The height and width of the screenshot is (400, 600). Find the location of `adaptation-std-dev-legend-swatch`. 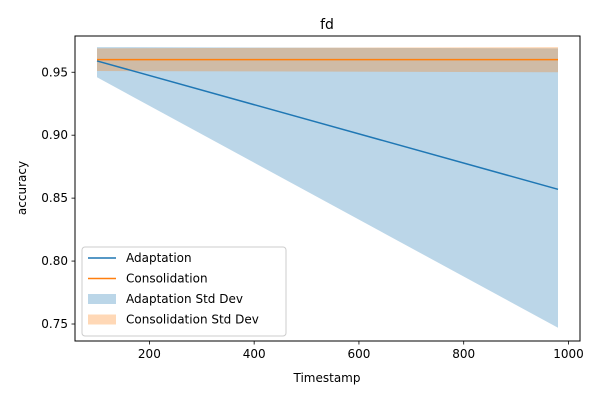

adaptation-std-dev-legend-swatch is located at coordinates (102, 299).